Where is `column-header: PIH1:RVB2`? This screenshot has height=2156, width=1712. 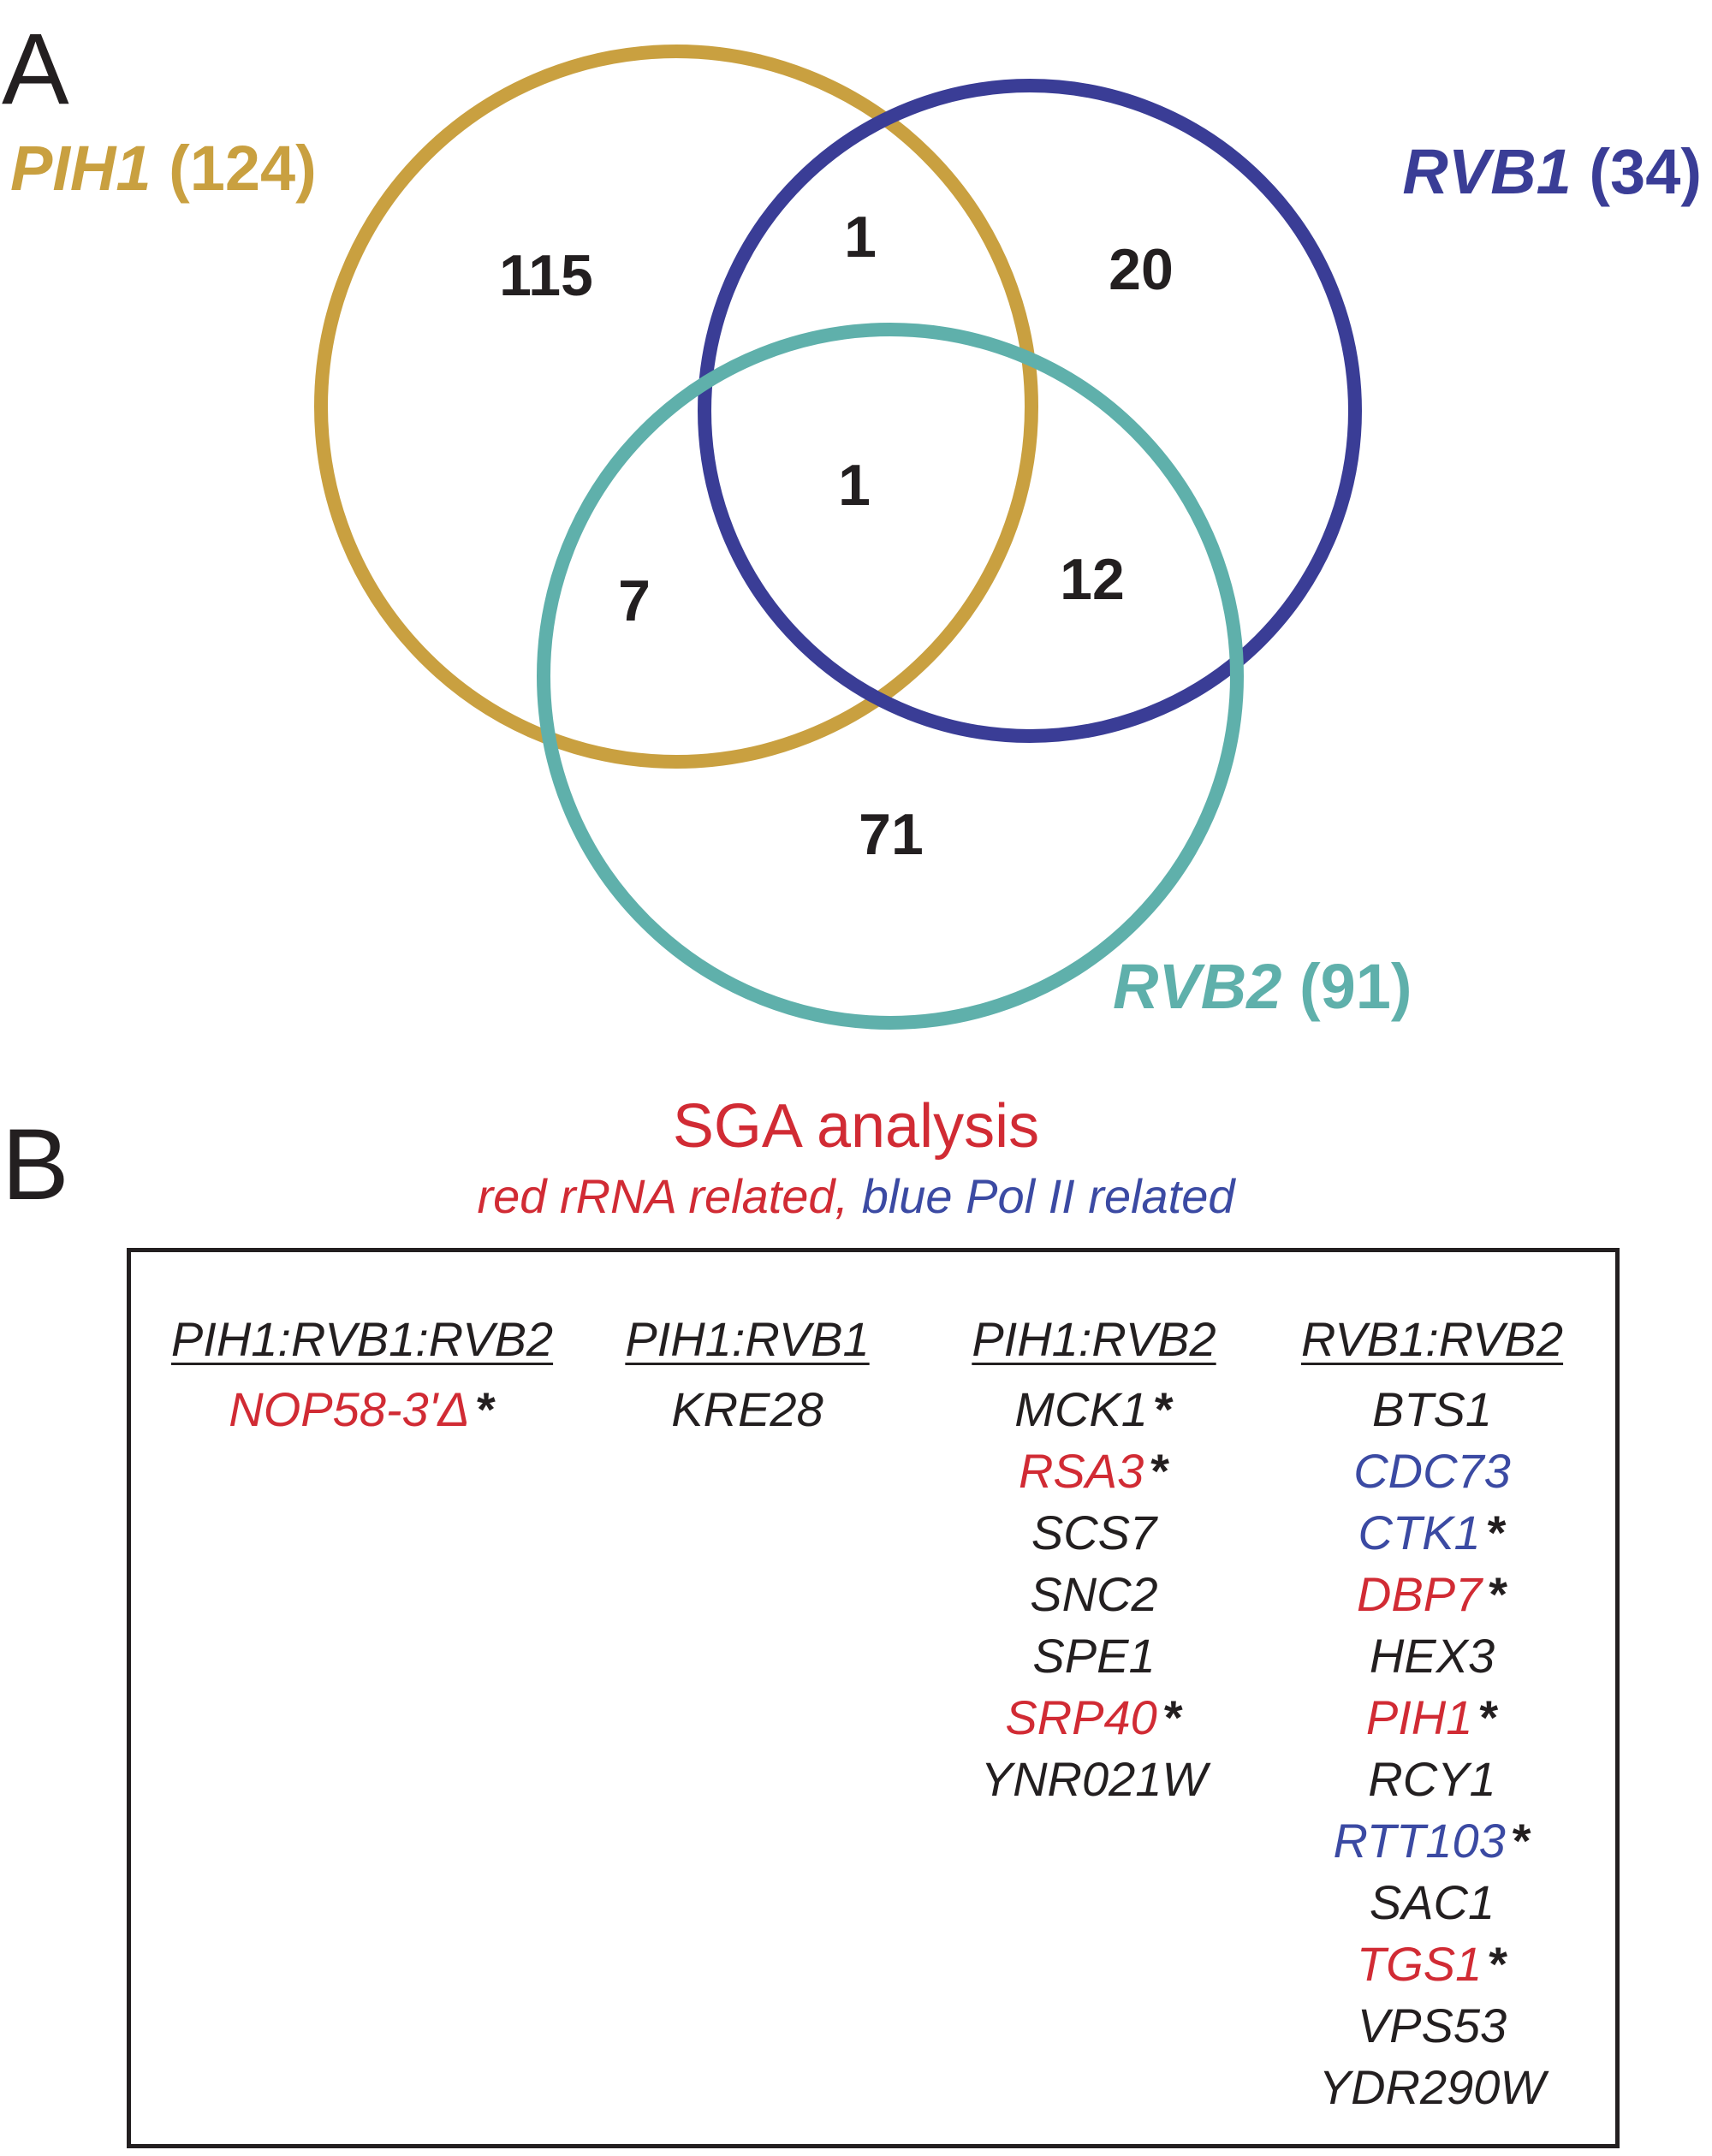 column-header: PIH1:RVB2 is located at coordinates (1094, 1339).